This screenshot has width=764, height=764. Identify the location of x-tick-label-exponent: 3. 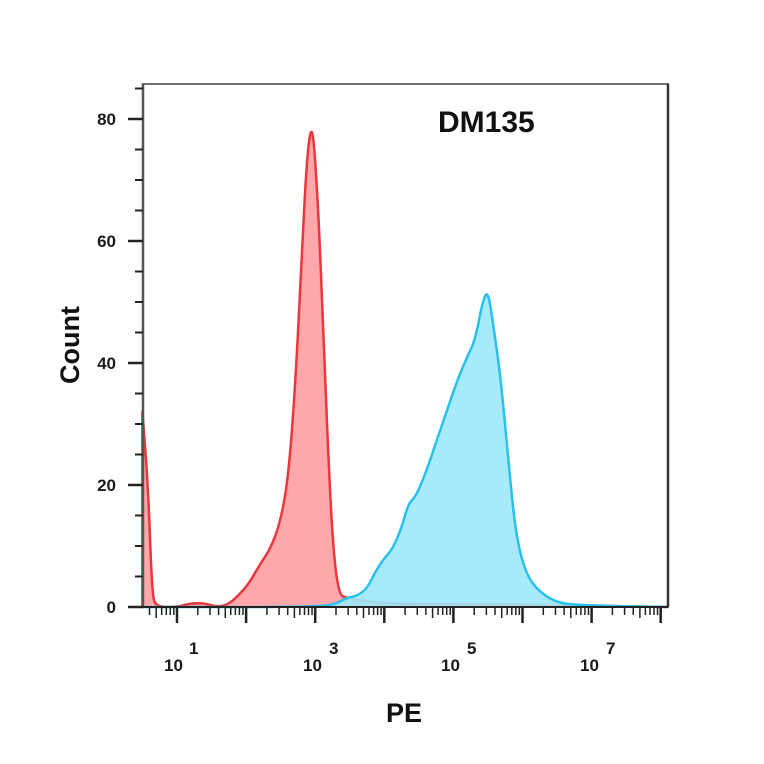
(333, 648).